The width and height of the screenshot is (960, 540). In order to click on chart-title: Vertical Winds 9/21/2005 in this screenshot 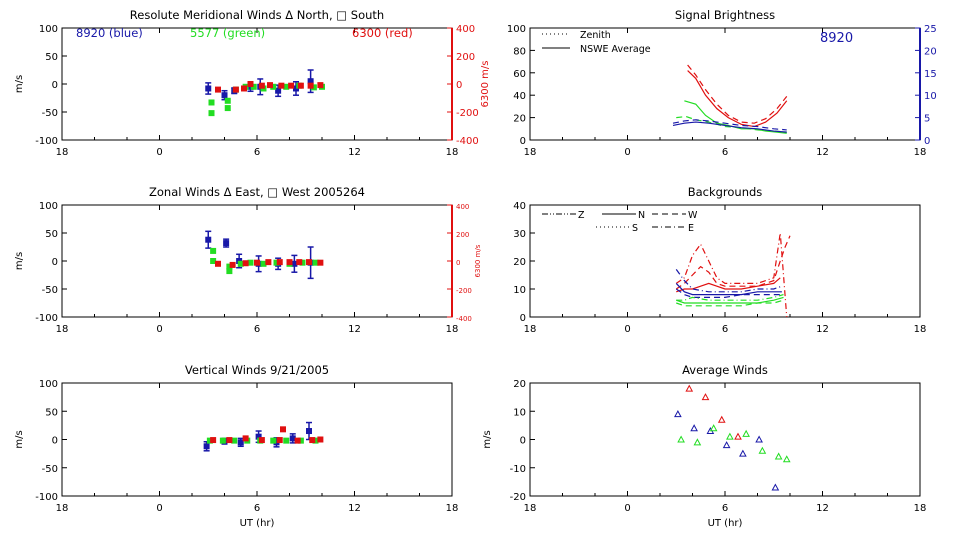, I will do `click(257, 370)`.